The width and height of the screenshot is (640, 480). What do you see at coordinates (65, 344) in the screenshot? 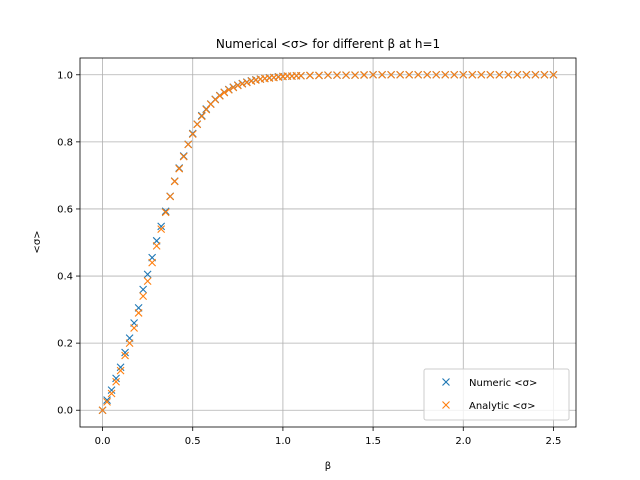
I see `y-tick-label: 0.2` at bounding box center [65, 344].